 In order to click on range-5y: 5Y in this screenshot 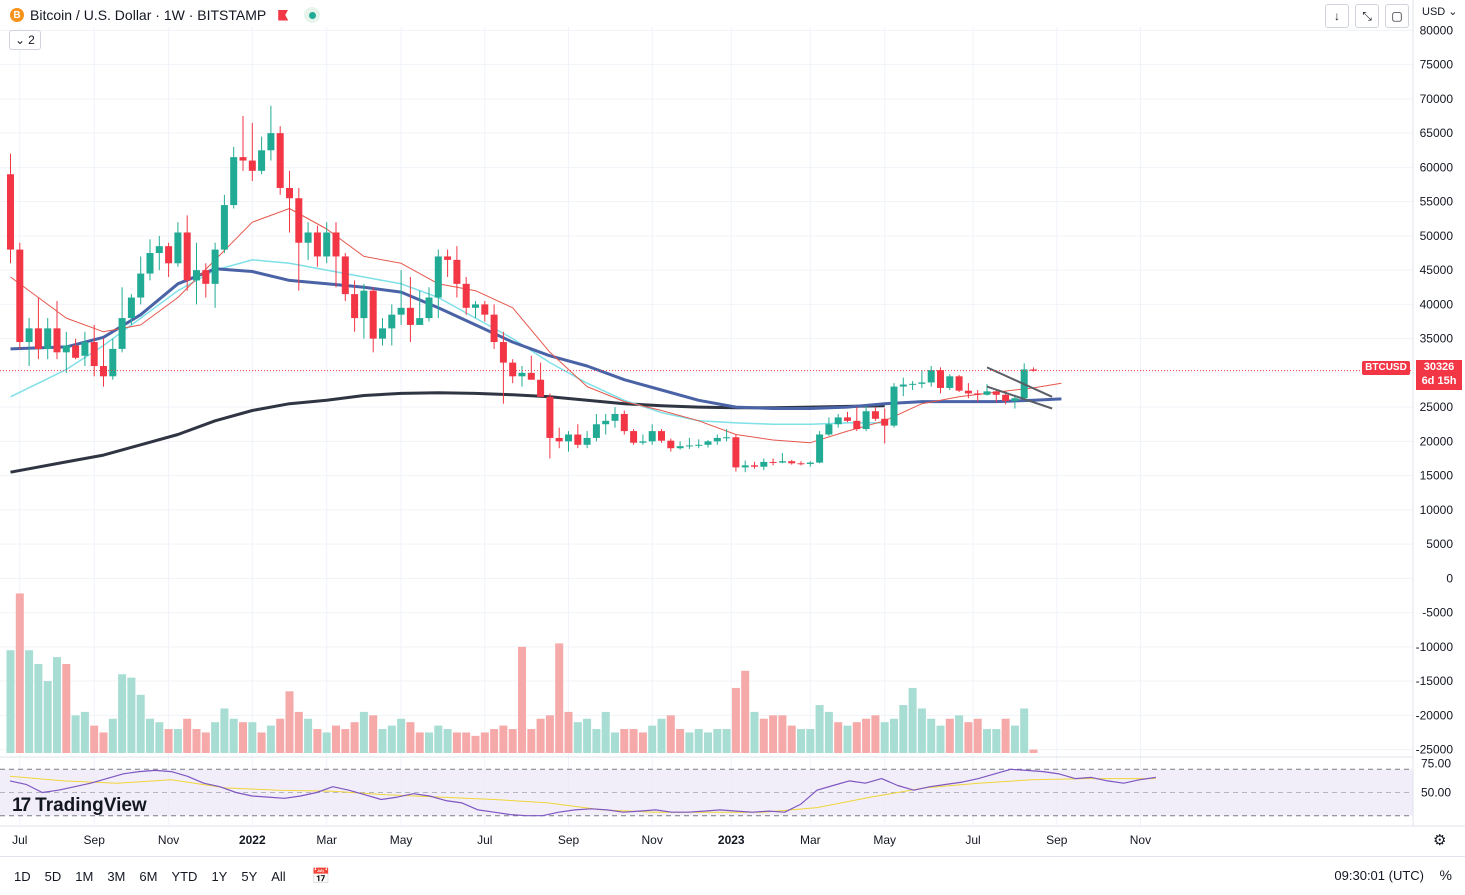, I will do `click(249, 876)`.